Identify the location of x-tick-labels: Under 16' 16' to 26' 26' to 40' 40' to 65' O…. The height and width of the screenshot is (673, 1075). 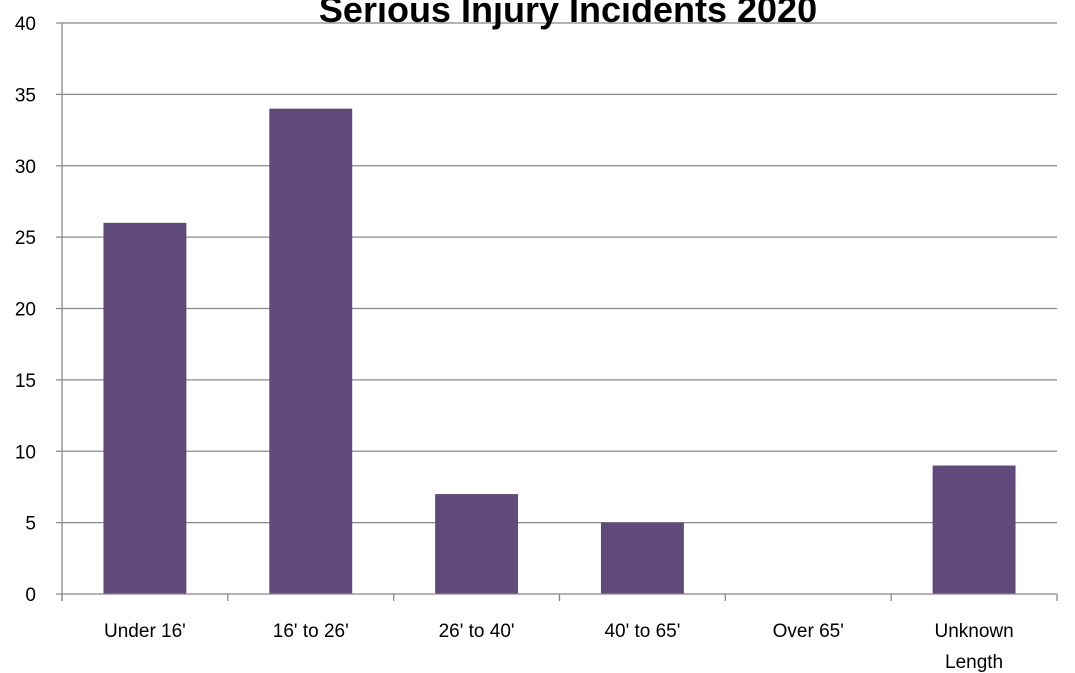
(559, 647).